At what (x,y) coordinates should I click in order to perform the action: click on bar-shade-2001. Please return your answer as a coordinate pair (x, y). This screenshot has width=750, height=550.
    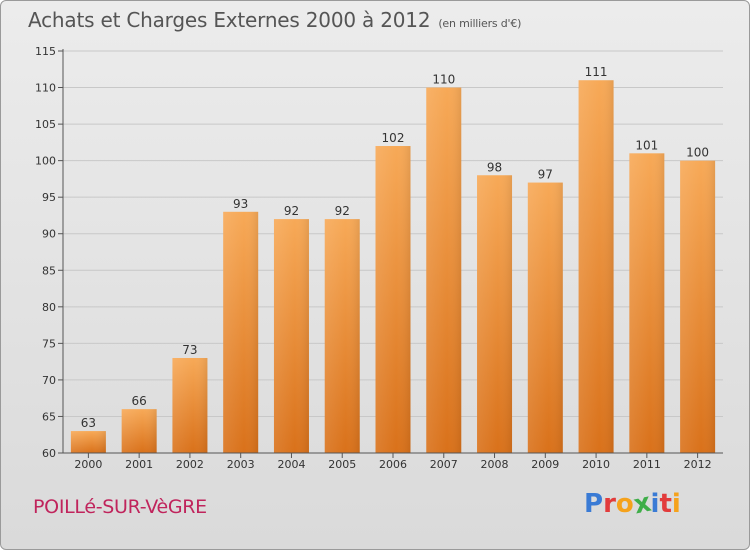
    Looking at the image, I should click on (139, 431).